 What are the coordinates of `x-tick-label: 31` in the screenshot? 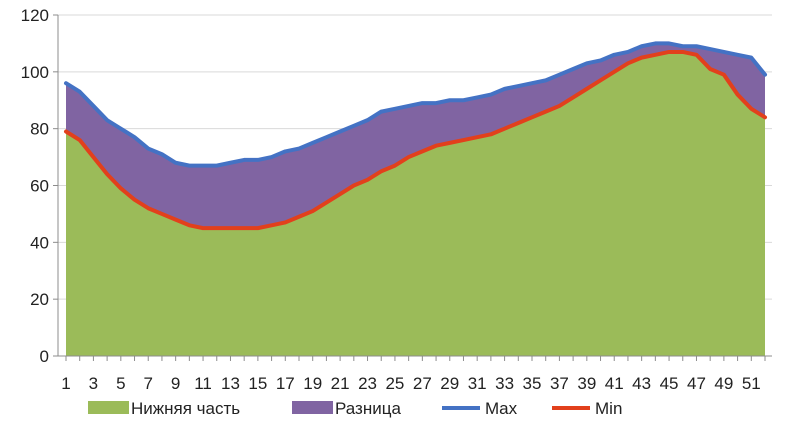 It's located at (477, 383).